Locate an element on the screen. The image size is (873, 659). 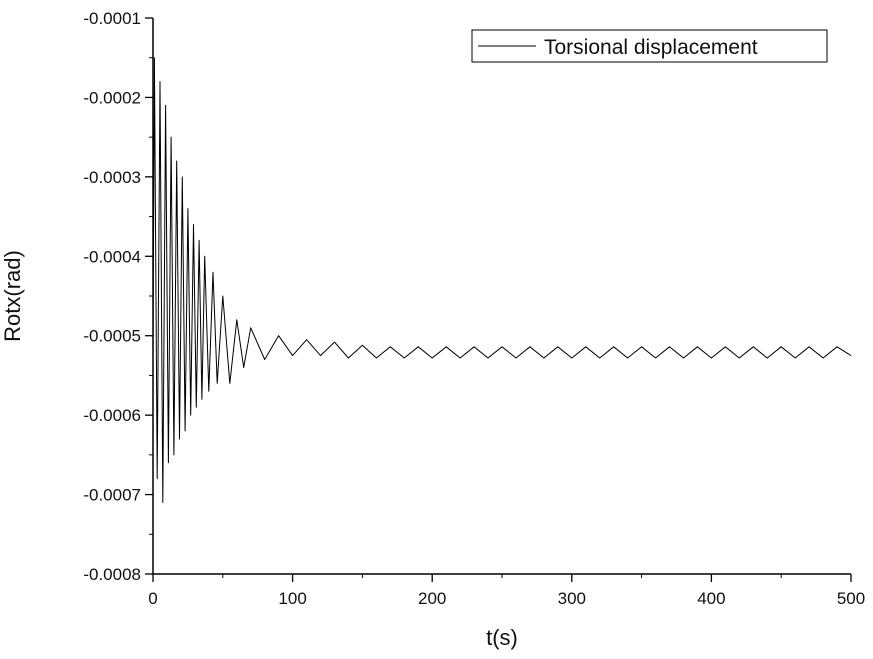
y-axis-label: Rotx(rad) is located at coordinates (12, 296).